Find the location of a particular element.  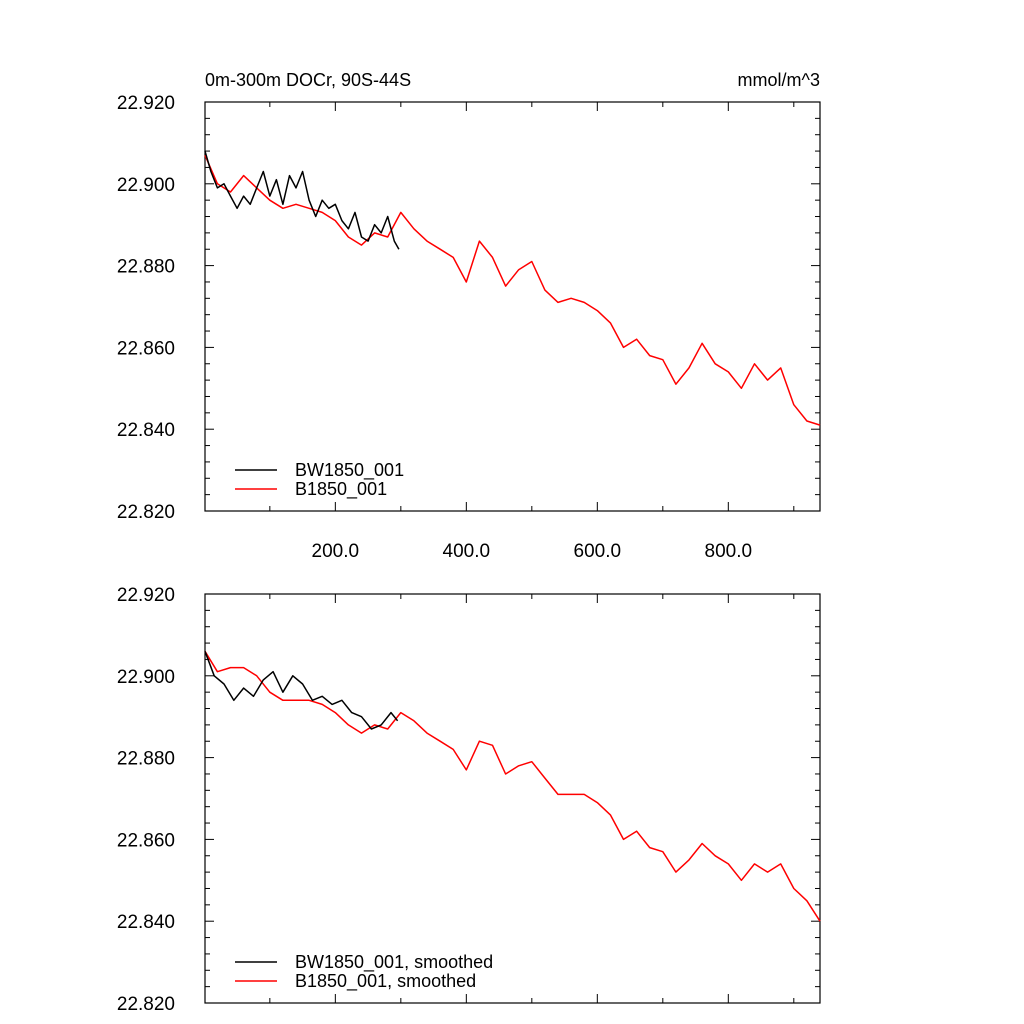

top-y-tick-label: 22.900 is located at coordinates (146, 185).